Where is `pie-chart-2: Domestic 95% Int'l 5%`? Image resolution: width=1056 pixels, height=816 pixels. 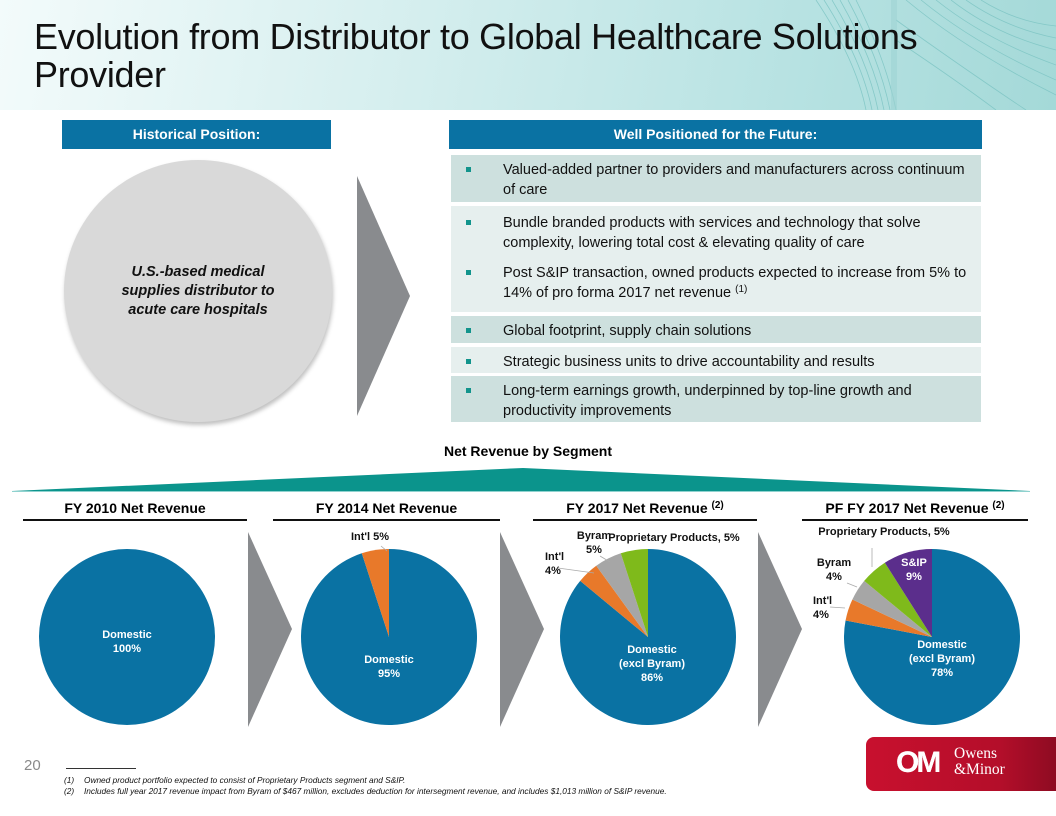
pie-chart-2: Domestic 95% Int'l 5% is located at coordinates (389, 628).